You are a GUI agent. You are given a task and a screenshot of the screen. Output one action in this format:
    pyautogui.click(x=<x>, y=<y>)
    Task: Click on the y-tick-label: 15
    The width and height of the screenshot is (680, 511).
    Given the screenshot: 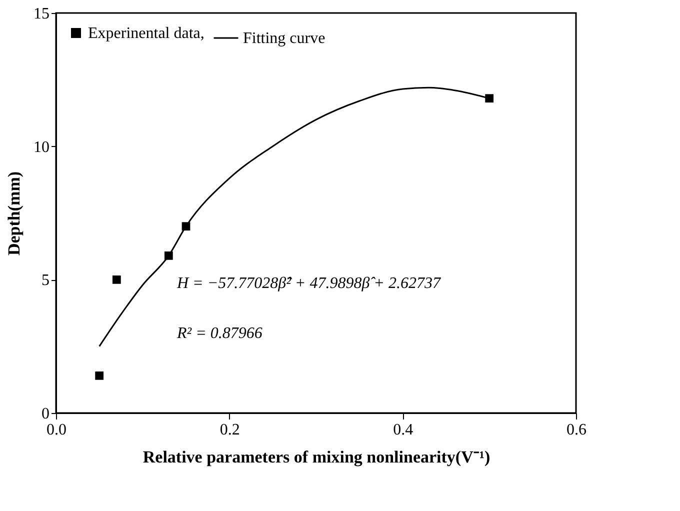 What is the action you would take?
    pyautogui.click(x=42, y=14)
    